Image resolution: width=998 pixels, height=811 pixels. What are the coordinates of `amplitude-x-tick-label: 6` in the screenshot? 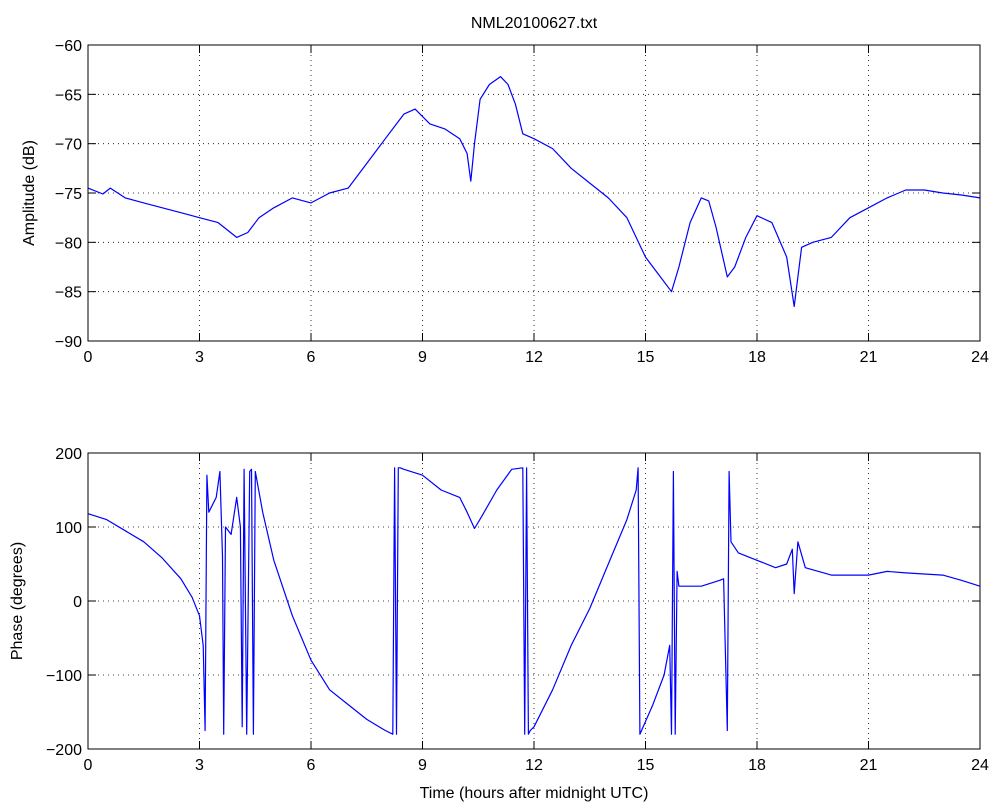 It's located at (311, 357).